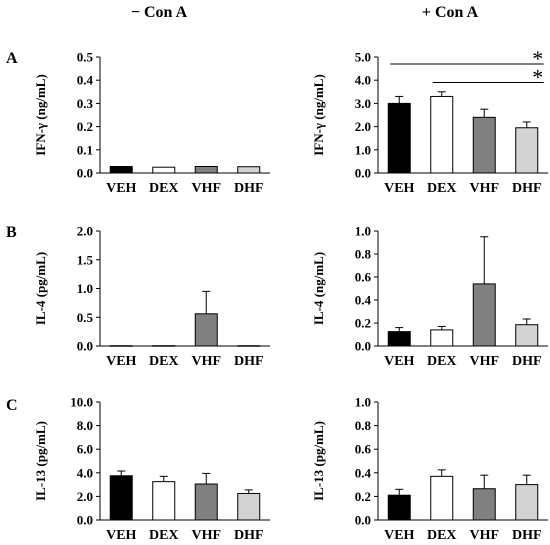 This screenshot has height=545, width=550. I want to click on y-tick-label: 5.0, so click(363, 57).